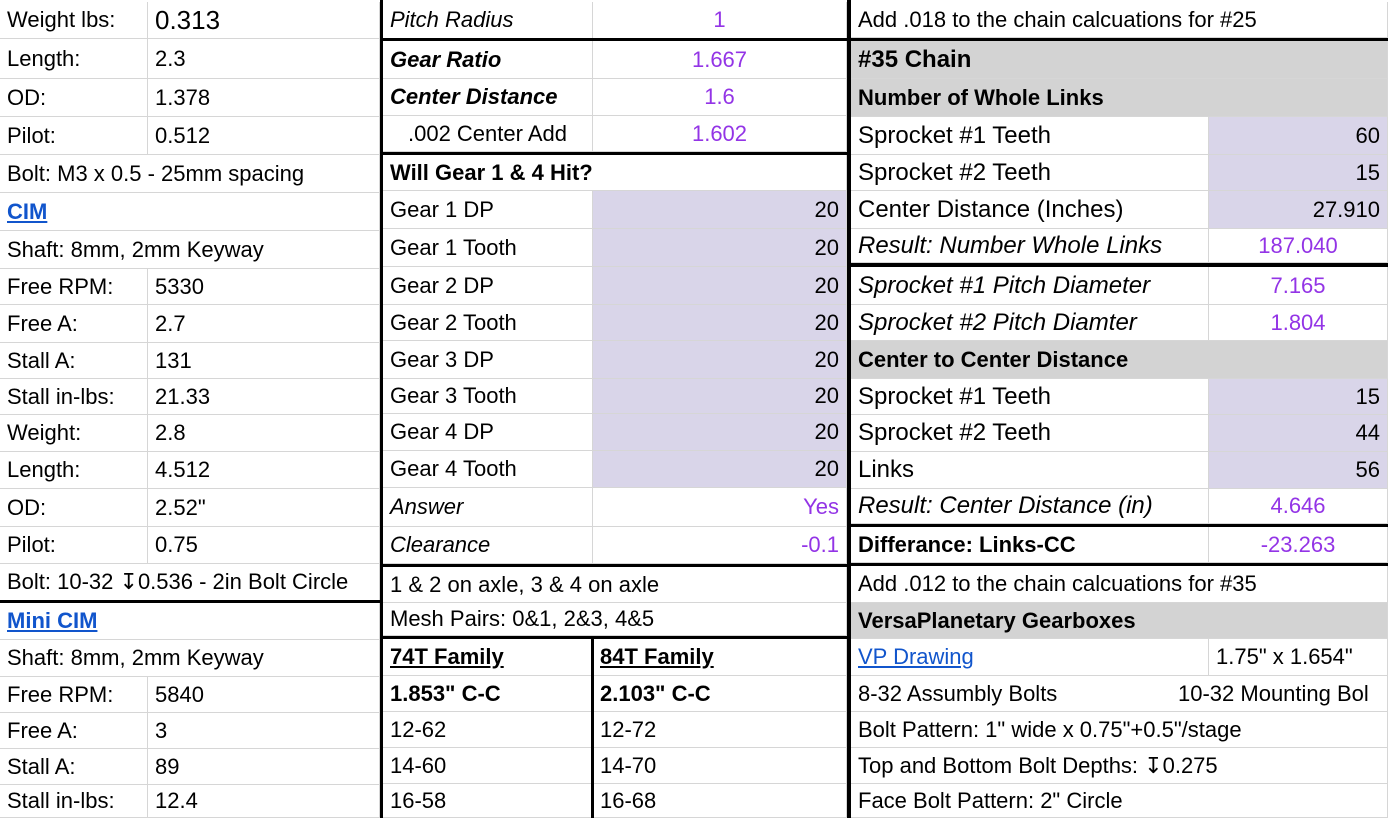  I want to click on cell-a-free-rpm: Free RPM:, so click(74, 287).